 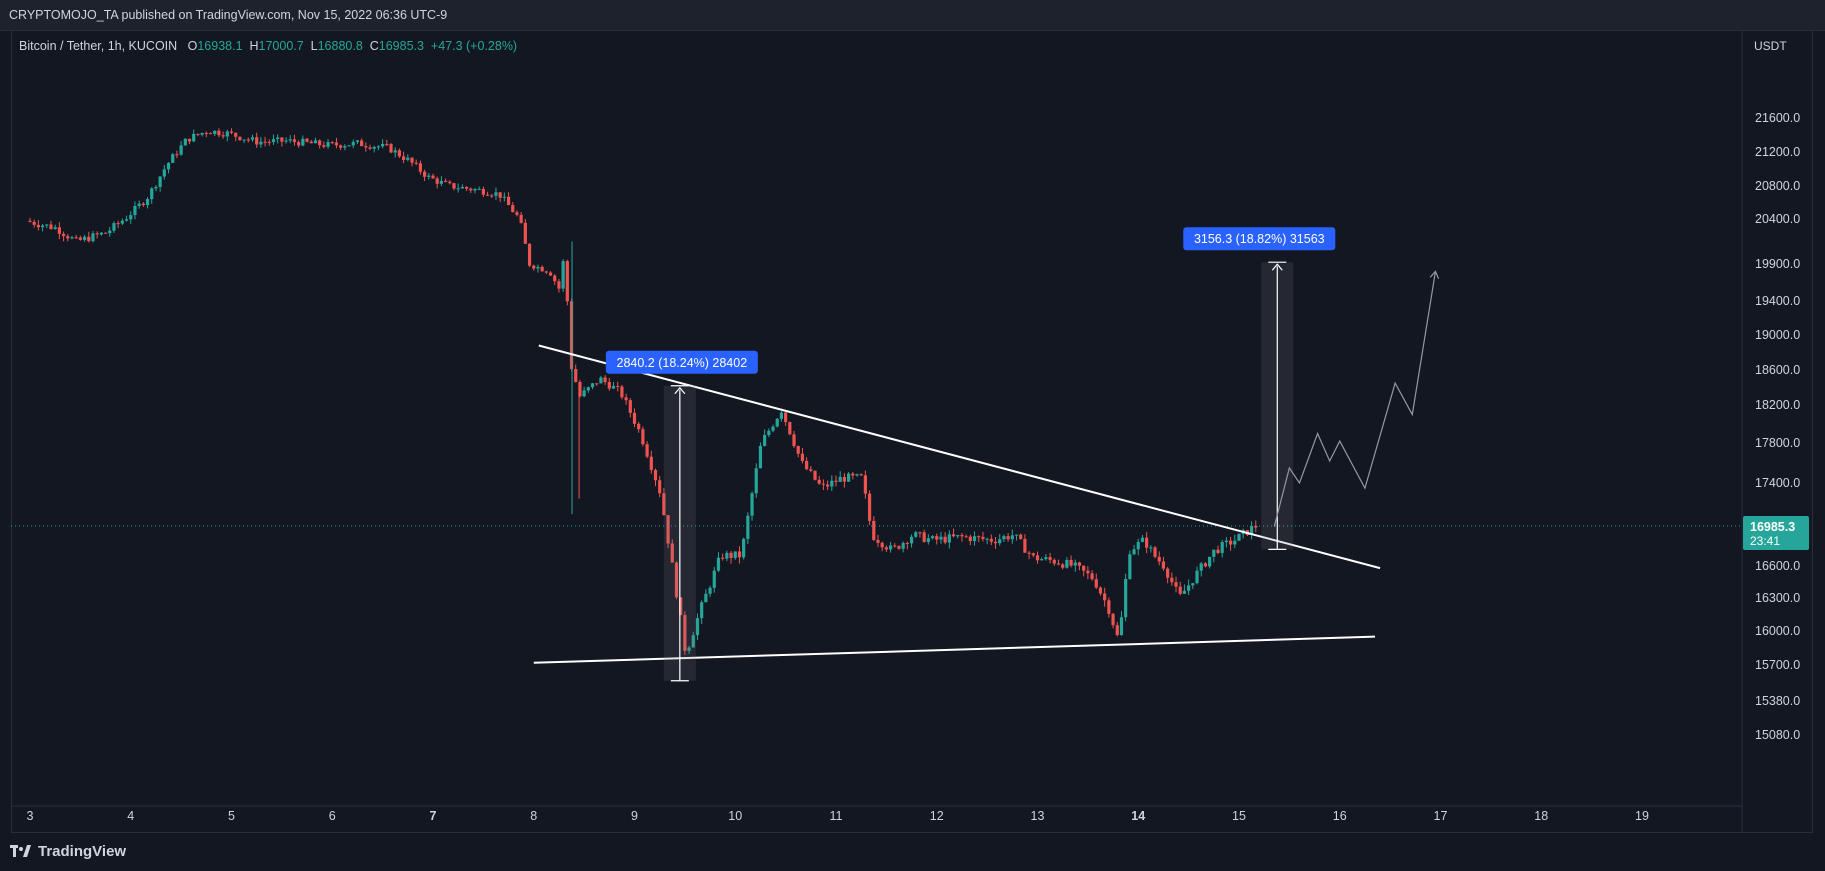 I want to click on last-price-badge, so click(x=1776, y=533).